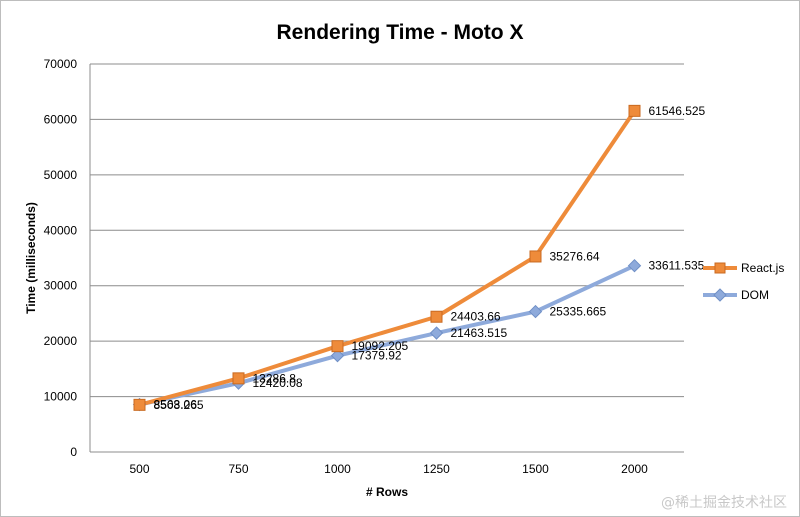 The height and width of the screenshot is (517, 800). I want to click on y-tick-label: 0, so click(73, 452).